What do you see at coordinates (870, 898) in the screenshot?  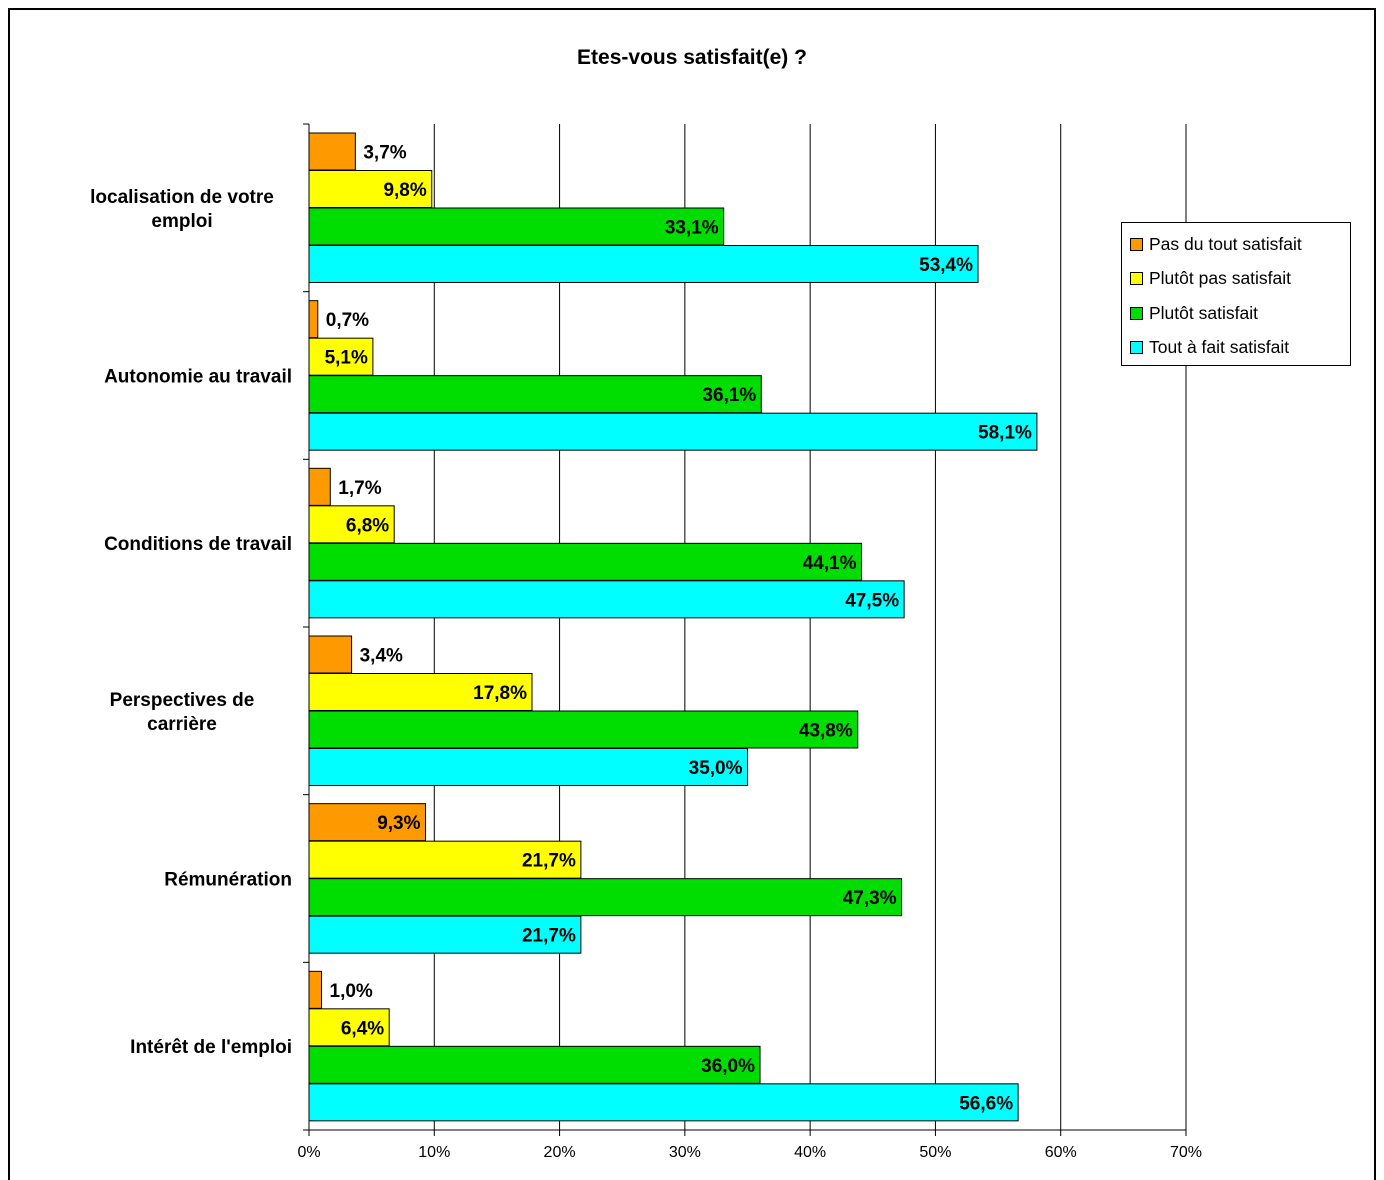 I see `data-label: 47,3%` at bounding box center [870, 898].